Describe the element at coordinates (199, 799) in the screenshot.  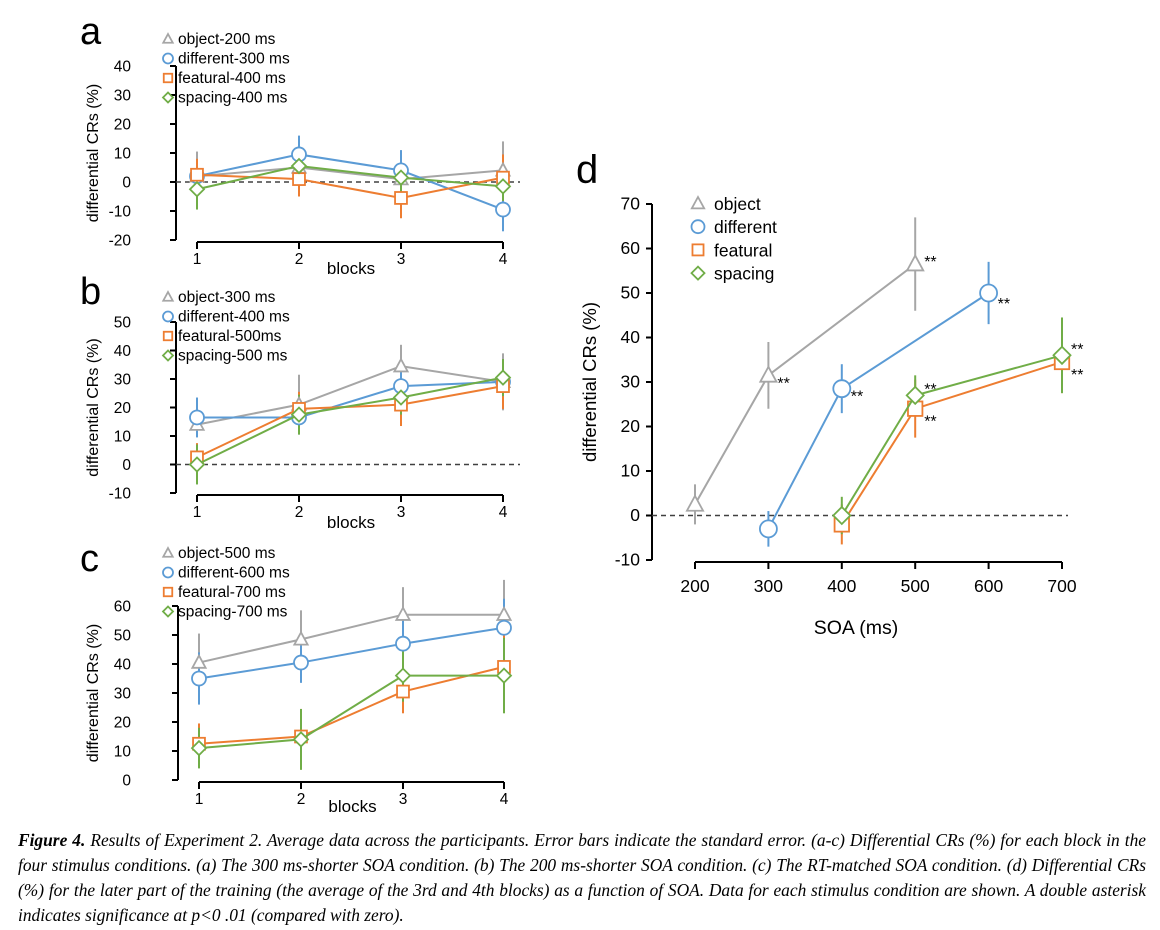
I see `x-tick-label: 1` at that location.